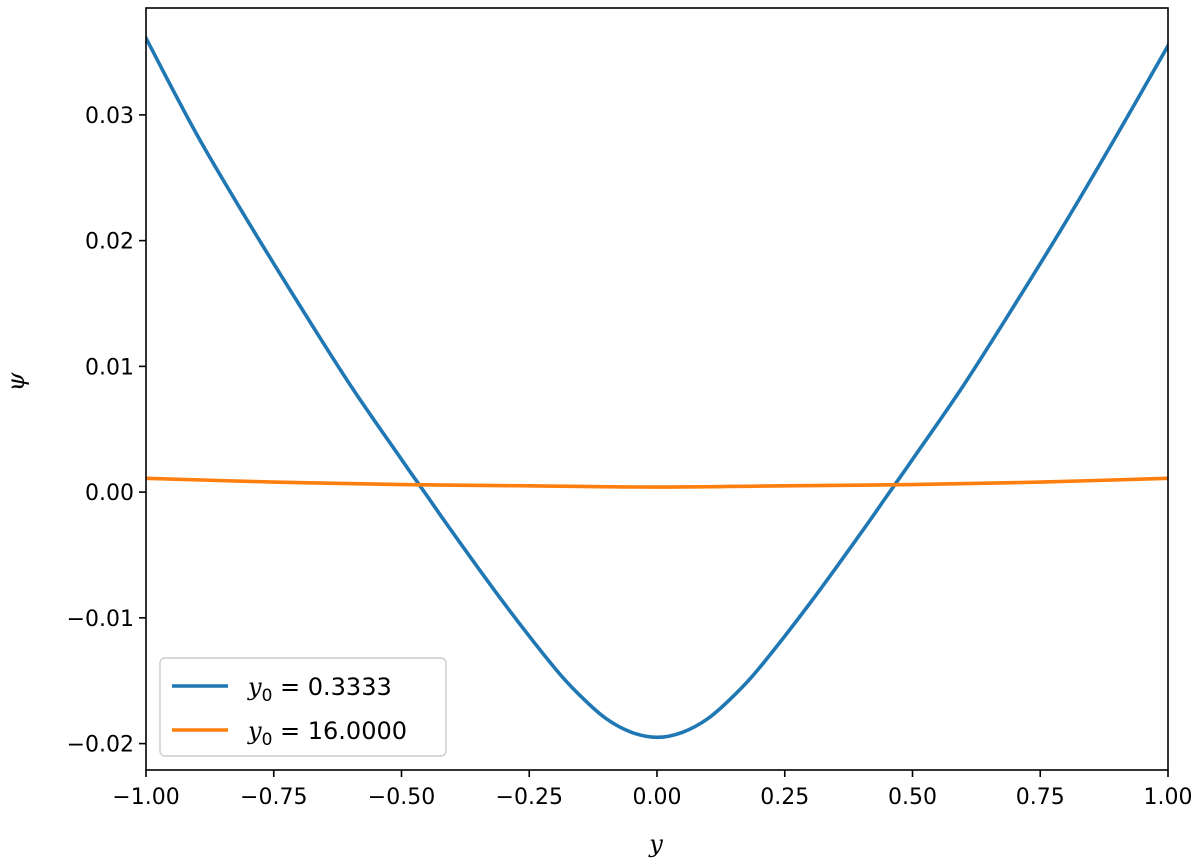  What do you see at coordinates (655, 844) in the screenshot?
I see `x-axis-label: y` at bounding box center [655, 844].